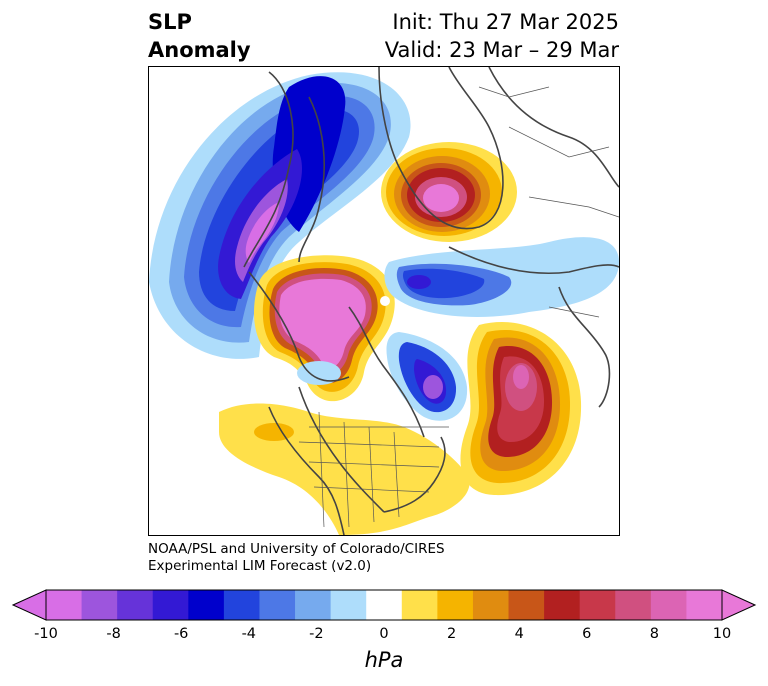  What do you see at coordinates (46, 634) in the screenshot?
I see `colorbar-tick-label: -10` at bounding box center [46, 634].